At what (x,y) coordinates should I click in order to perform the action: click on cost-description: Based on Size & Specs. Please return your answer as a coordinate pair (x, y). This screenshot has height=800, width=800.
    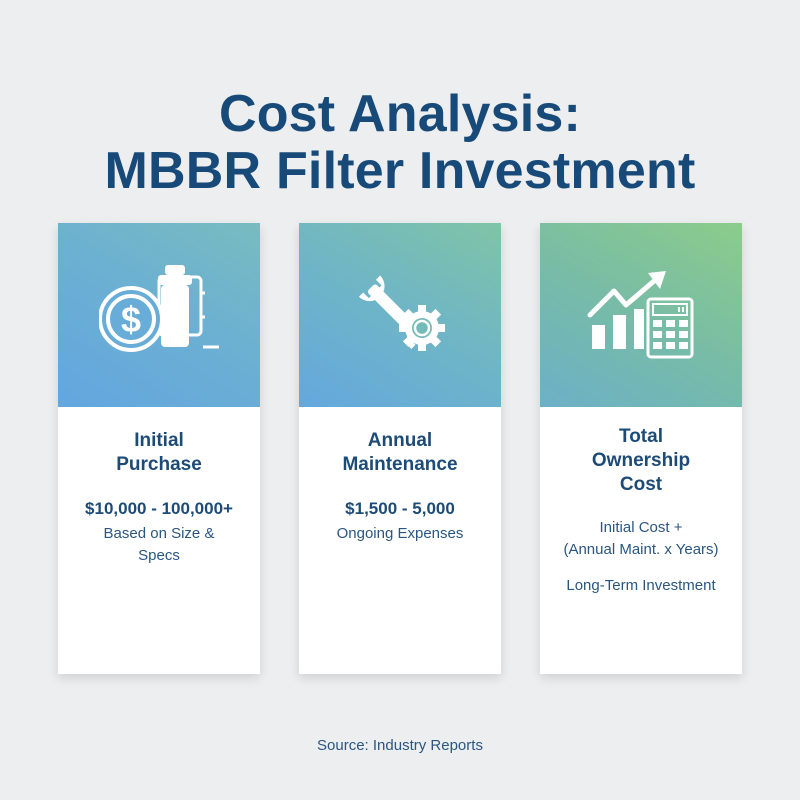
    Looking at the image, I should click on (159, 544).